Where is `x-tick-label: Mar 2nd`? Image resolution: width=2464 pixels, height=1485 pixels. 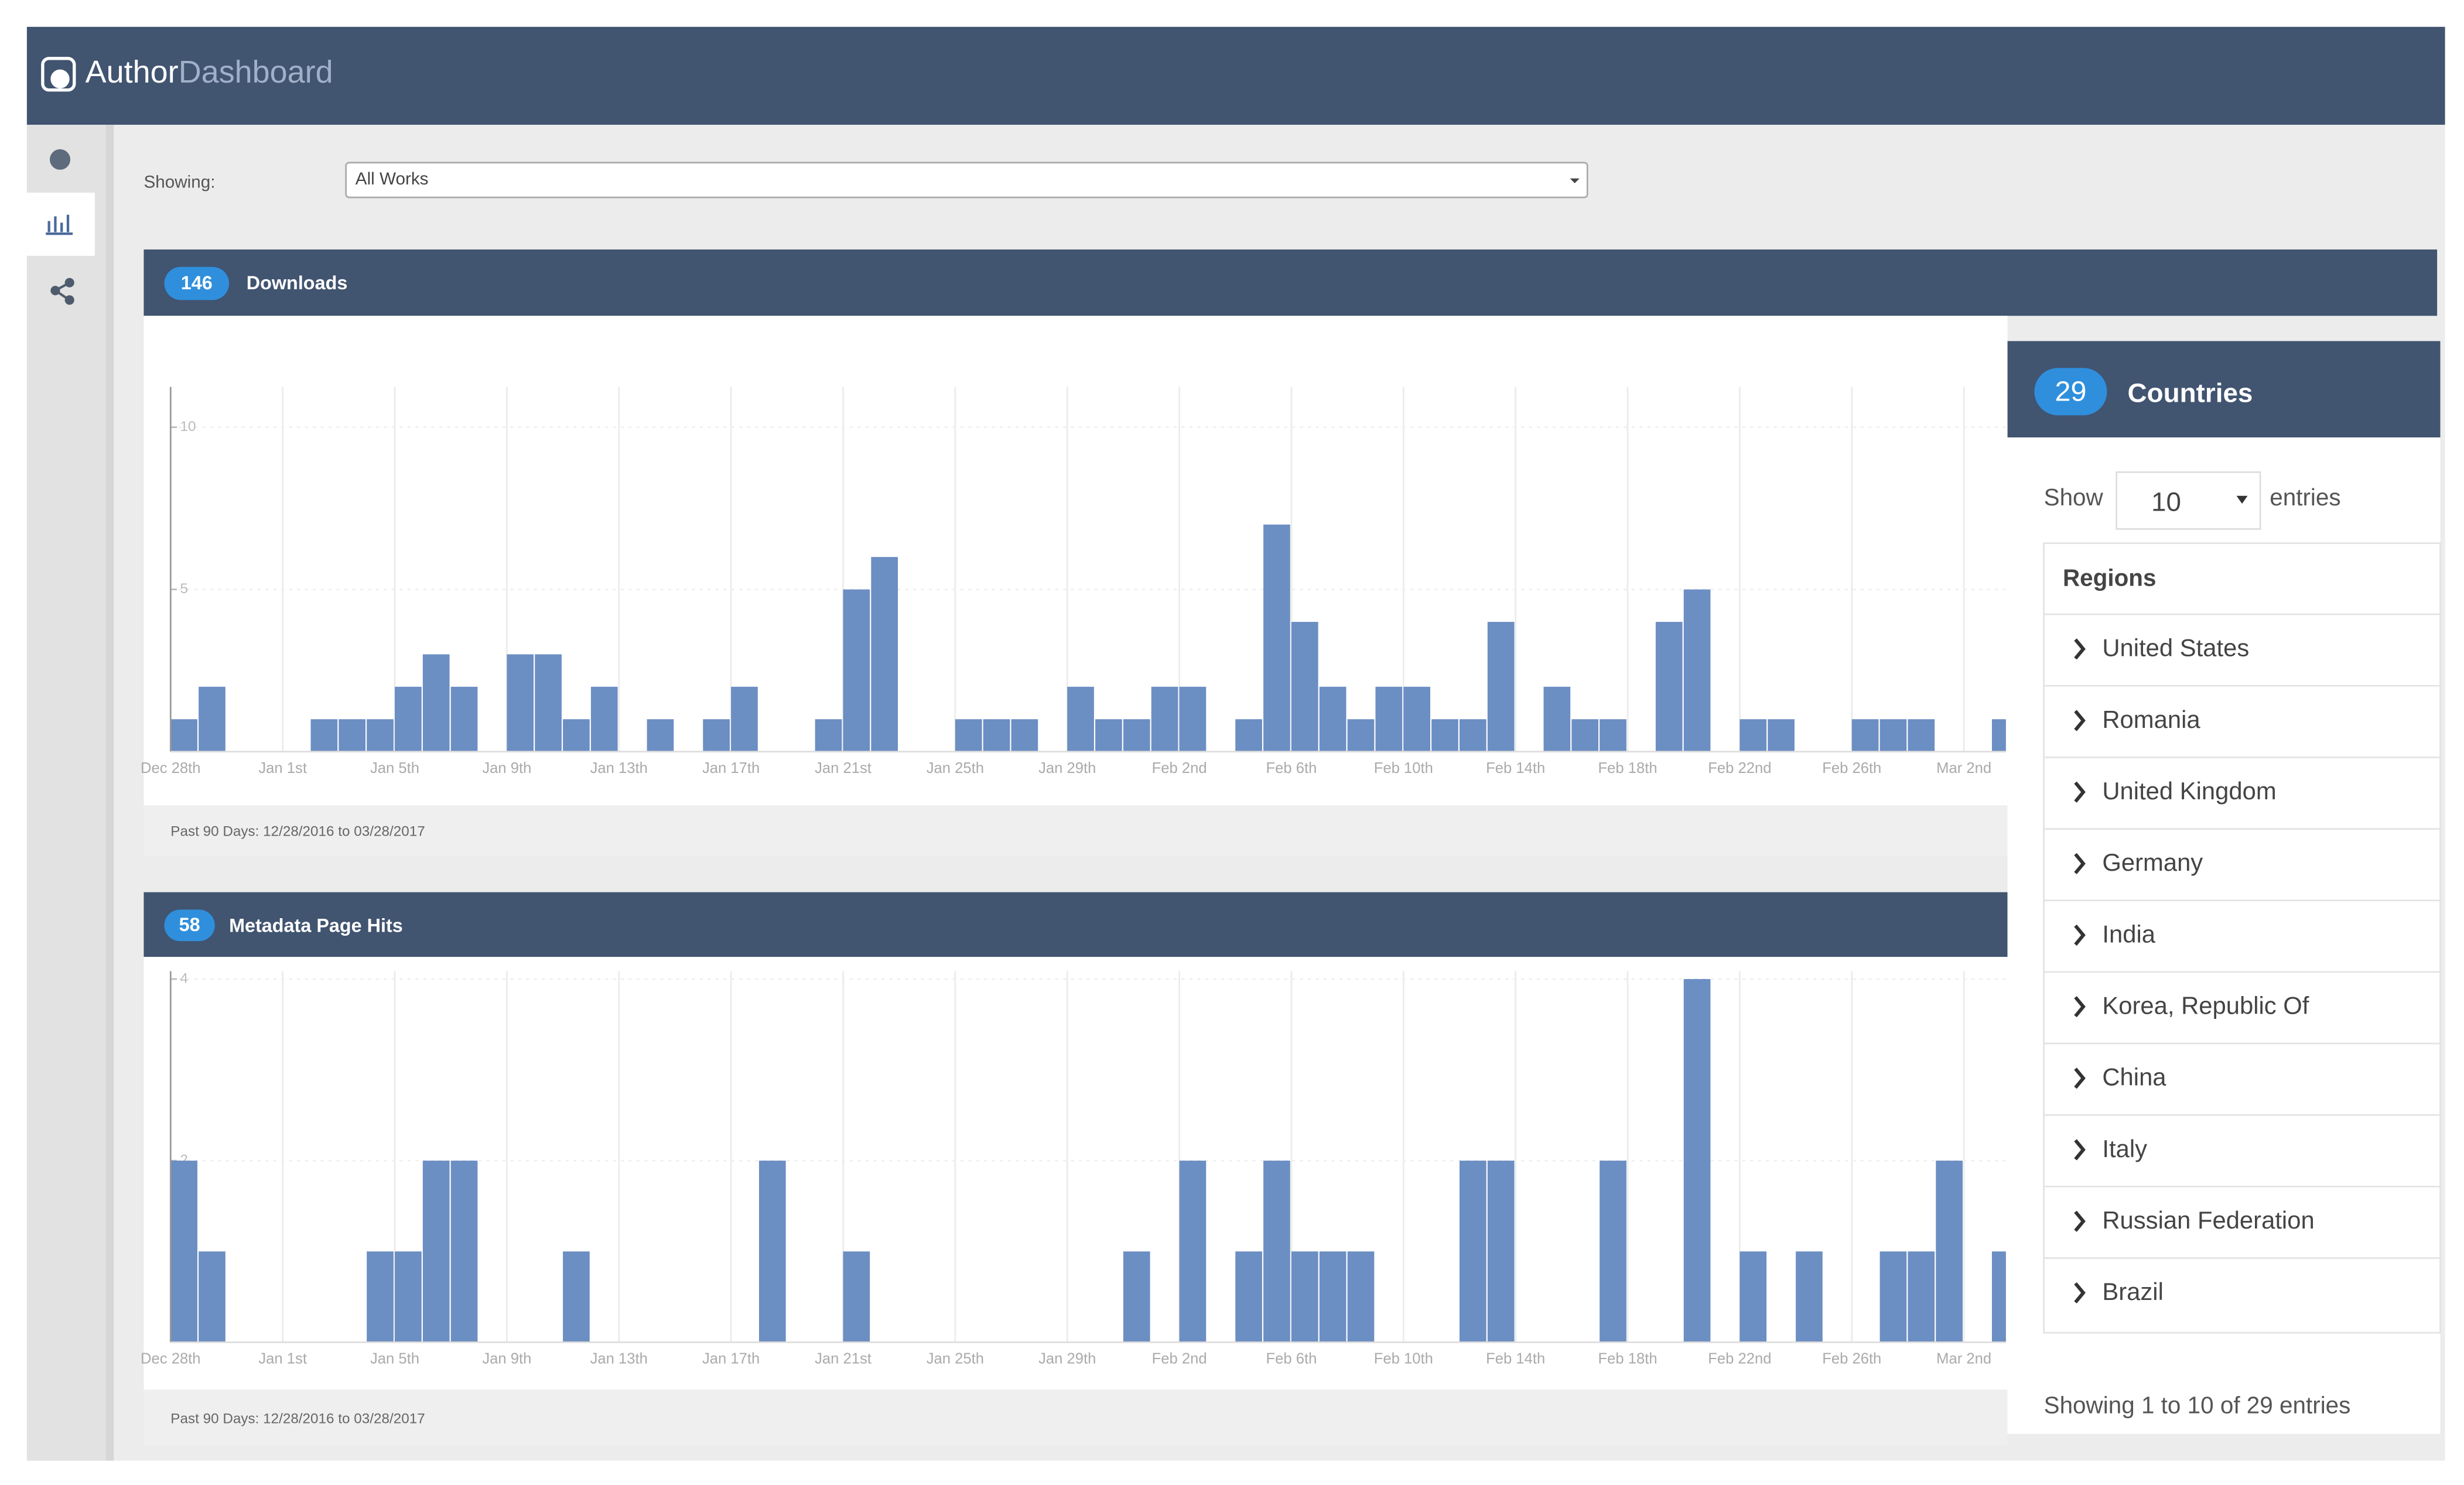 x-tick-label: Mar 2nd is located at coordinates (1964, 1359).